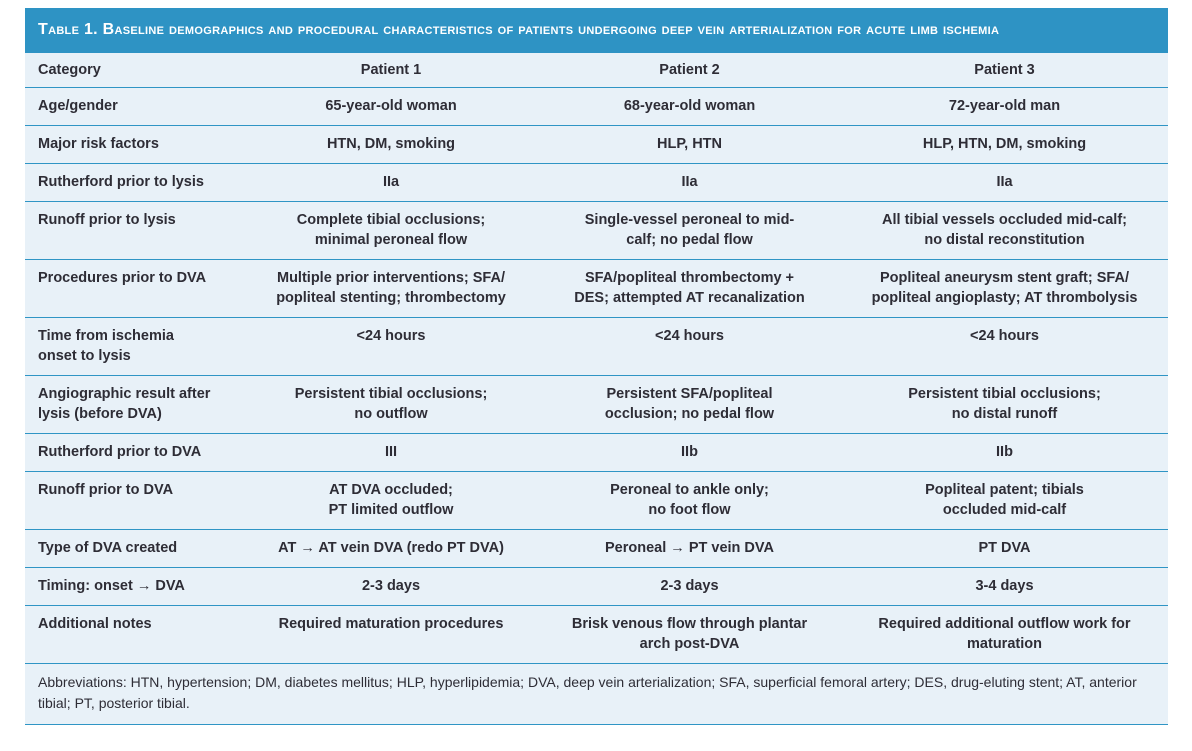 The image size is (1192, 751). What do you see at coordinates (391, 404) in the screenshot?
I see `patient-1-cell: Persistent tibial occlusions; no outflow` at bounding box center [391, 404].